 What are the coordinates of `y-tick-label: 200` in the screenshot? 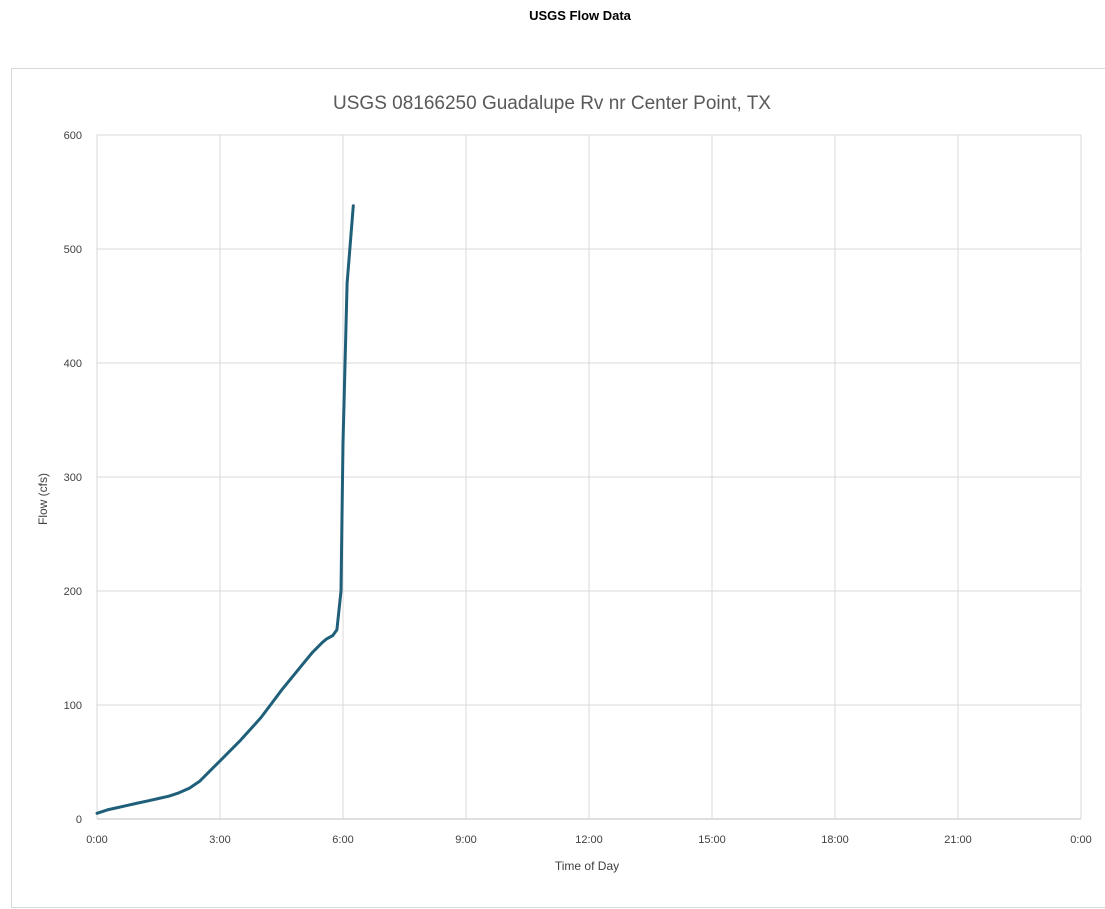 It's located at (73, 592).